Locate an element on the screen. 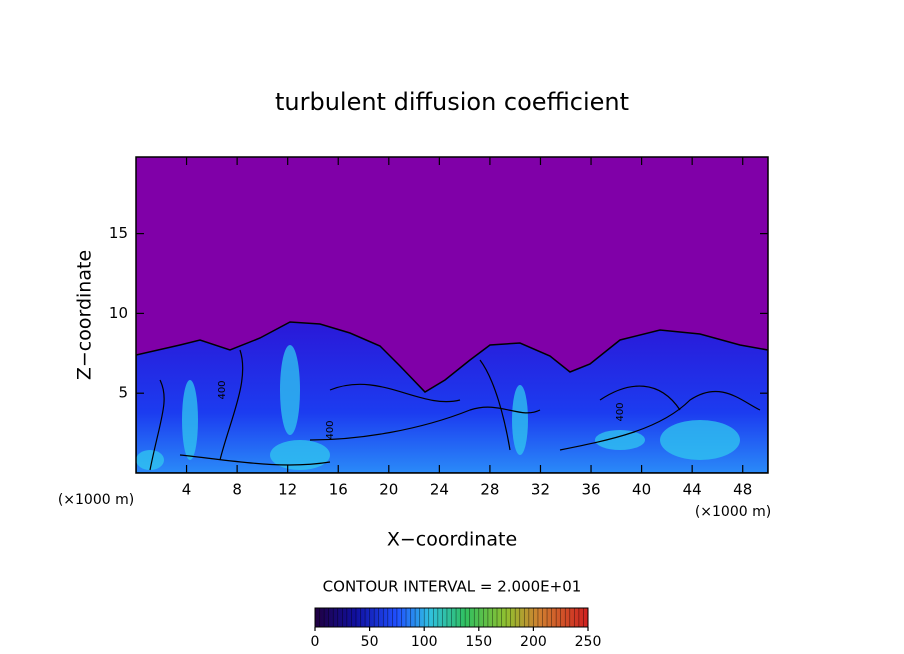 The width and height of the screenshot is (904, 654). x-tick-label: 8 is located at coordinates (237, 490).